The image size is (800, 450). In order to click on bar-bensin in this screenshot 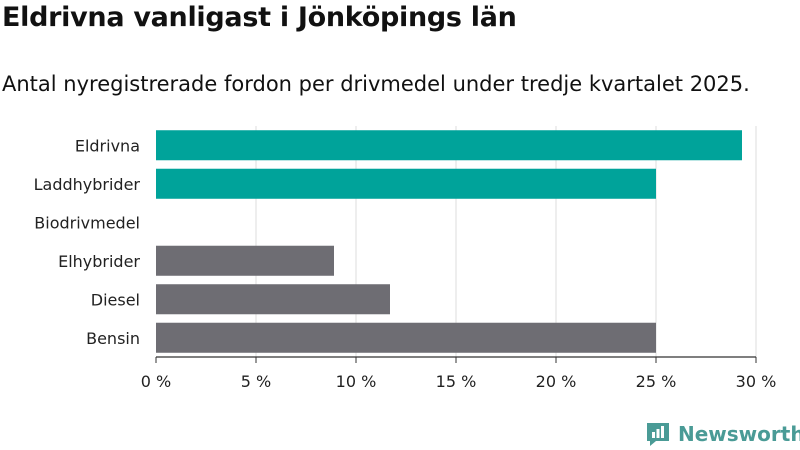, I will do `click(406, 337)`.